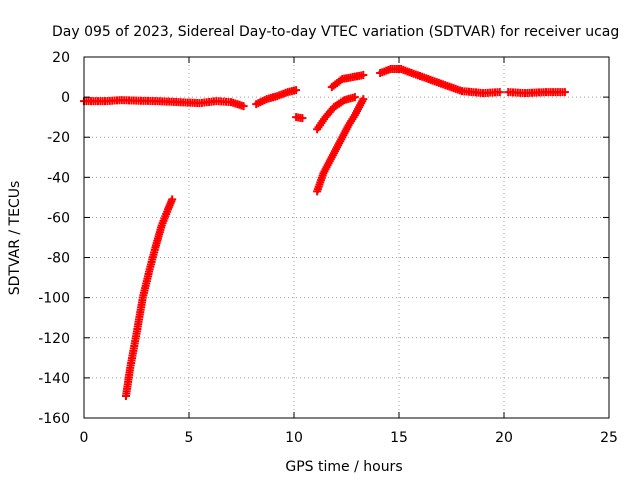 The width and height of the screenshot is (640, 480). I want to click on x-tick-label: 20, so click(504, 438).